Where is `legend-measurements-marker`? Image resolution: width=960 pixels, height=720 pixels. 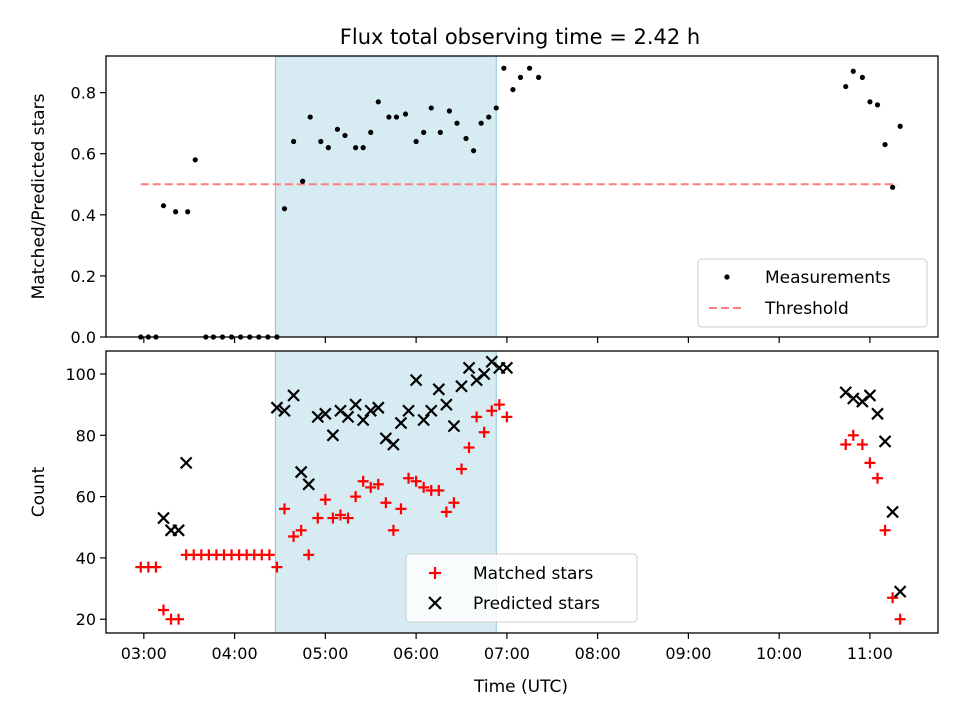
legend-measurements-marker is located at coordinates (727, 277).